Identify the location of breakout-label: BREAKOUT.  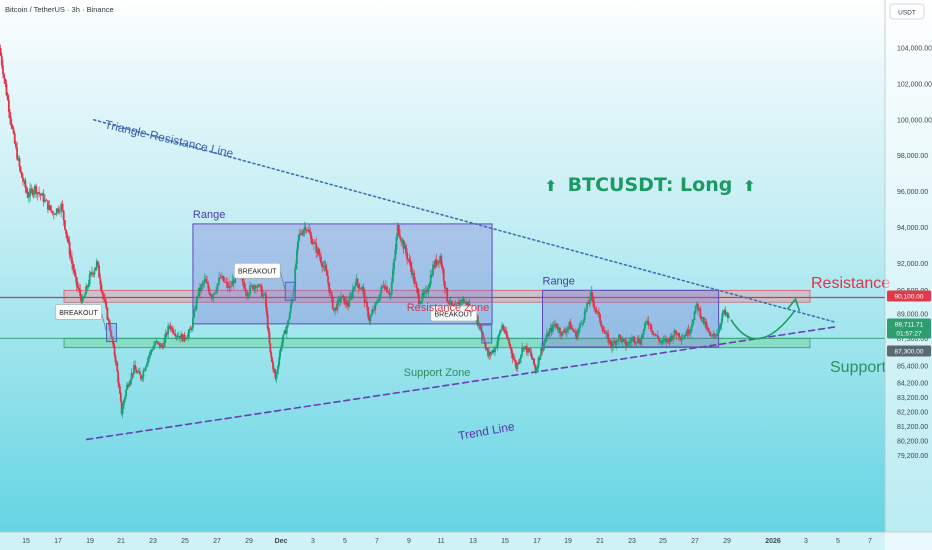
(257, 272).